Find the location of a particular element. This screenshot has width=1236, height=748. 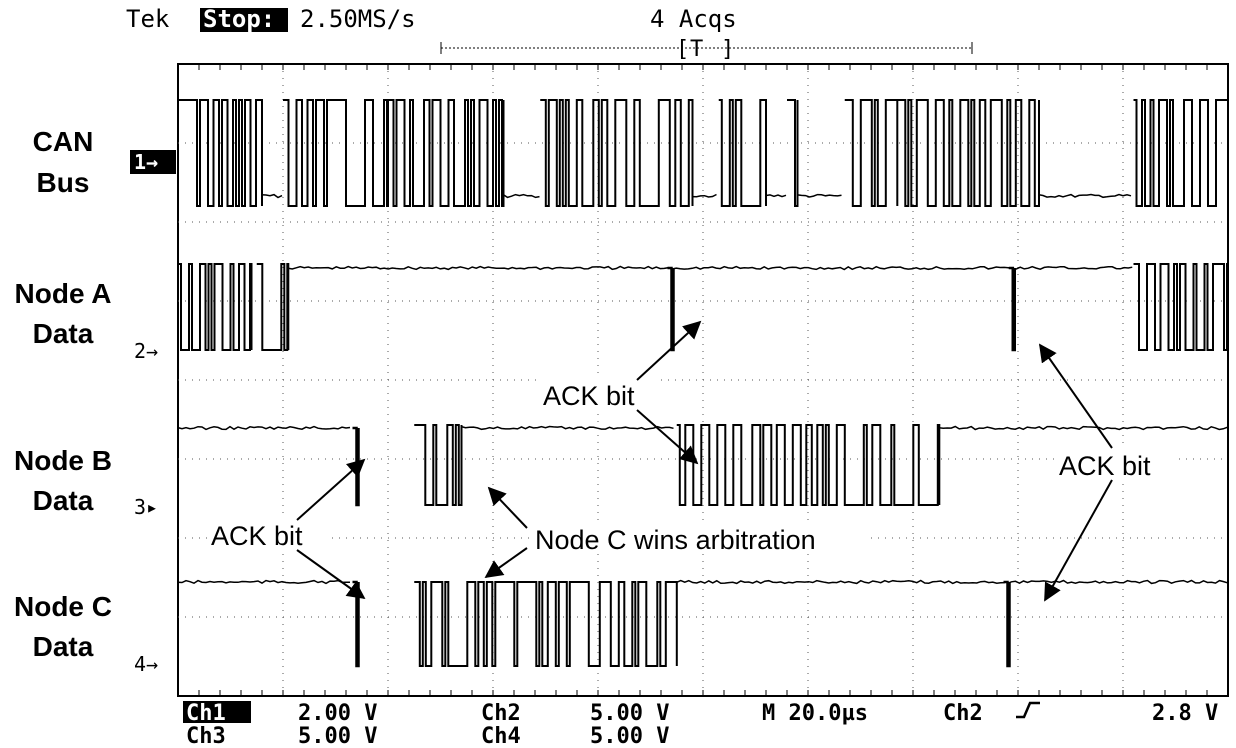

channel-4-marker: 4→ is located at coordinates (146, 664).